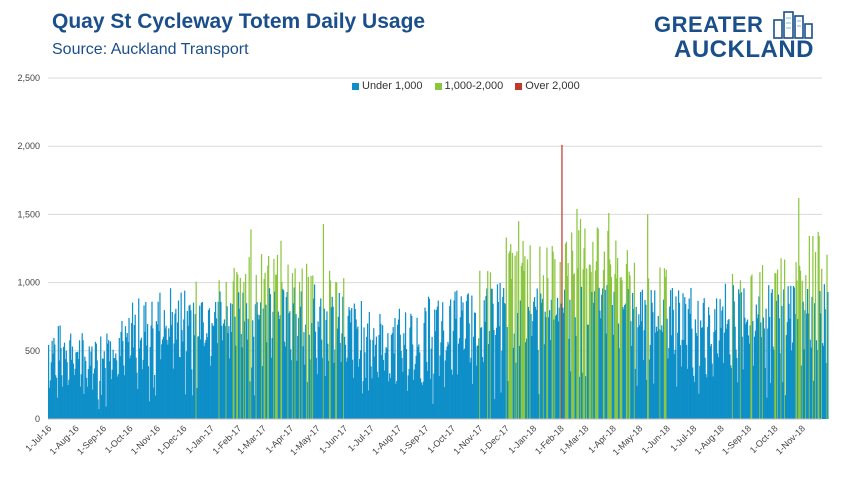  Describe the element at coordinates (709, 24) in the screenshot. I see `logo-line-1: GREATER` at that location.